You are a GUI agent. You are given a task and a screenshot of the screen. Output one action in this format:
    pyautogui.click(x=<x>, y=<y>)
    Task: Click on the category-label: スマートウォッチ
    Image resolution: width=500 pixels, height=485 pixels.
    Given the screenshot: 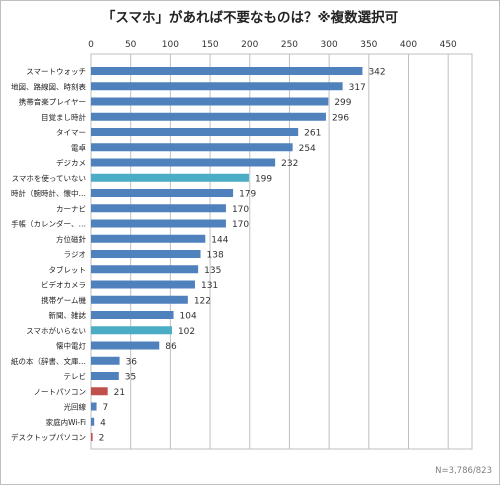 What is the action you would take?
    pyautogui.click(x=56, y=71)
    